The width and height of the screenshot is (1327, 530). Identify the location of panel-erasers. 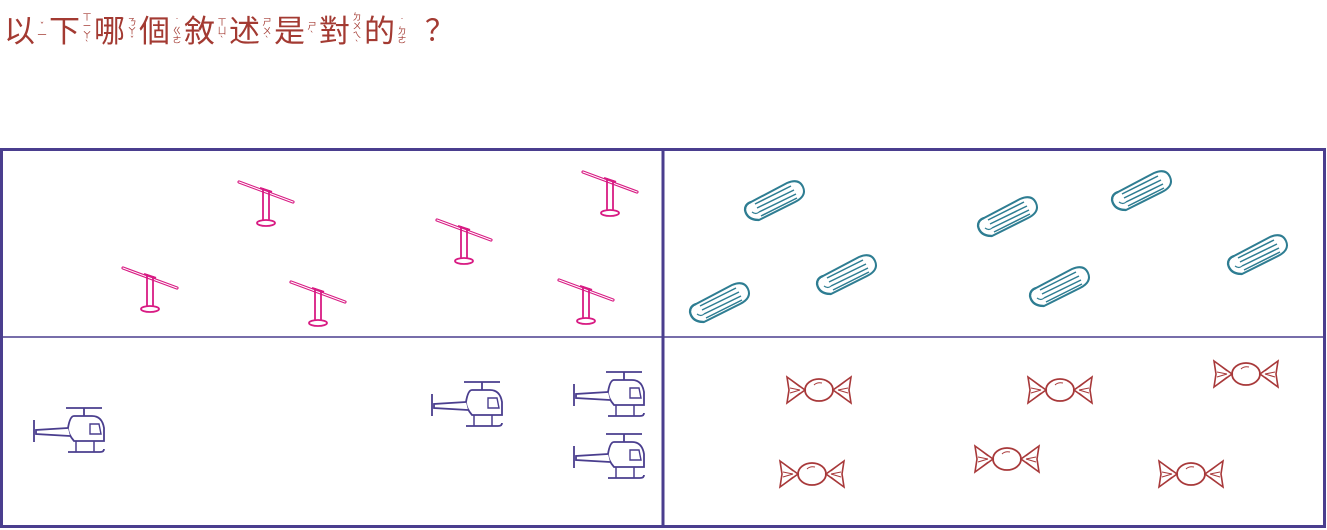
(988, 247).